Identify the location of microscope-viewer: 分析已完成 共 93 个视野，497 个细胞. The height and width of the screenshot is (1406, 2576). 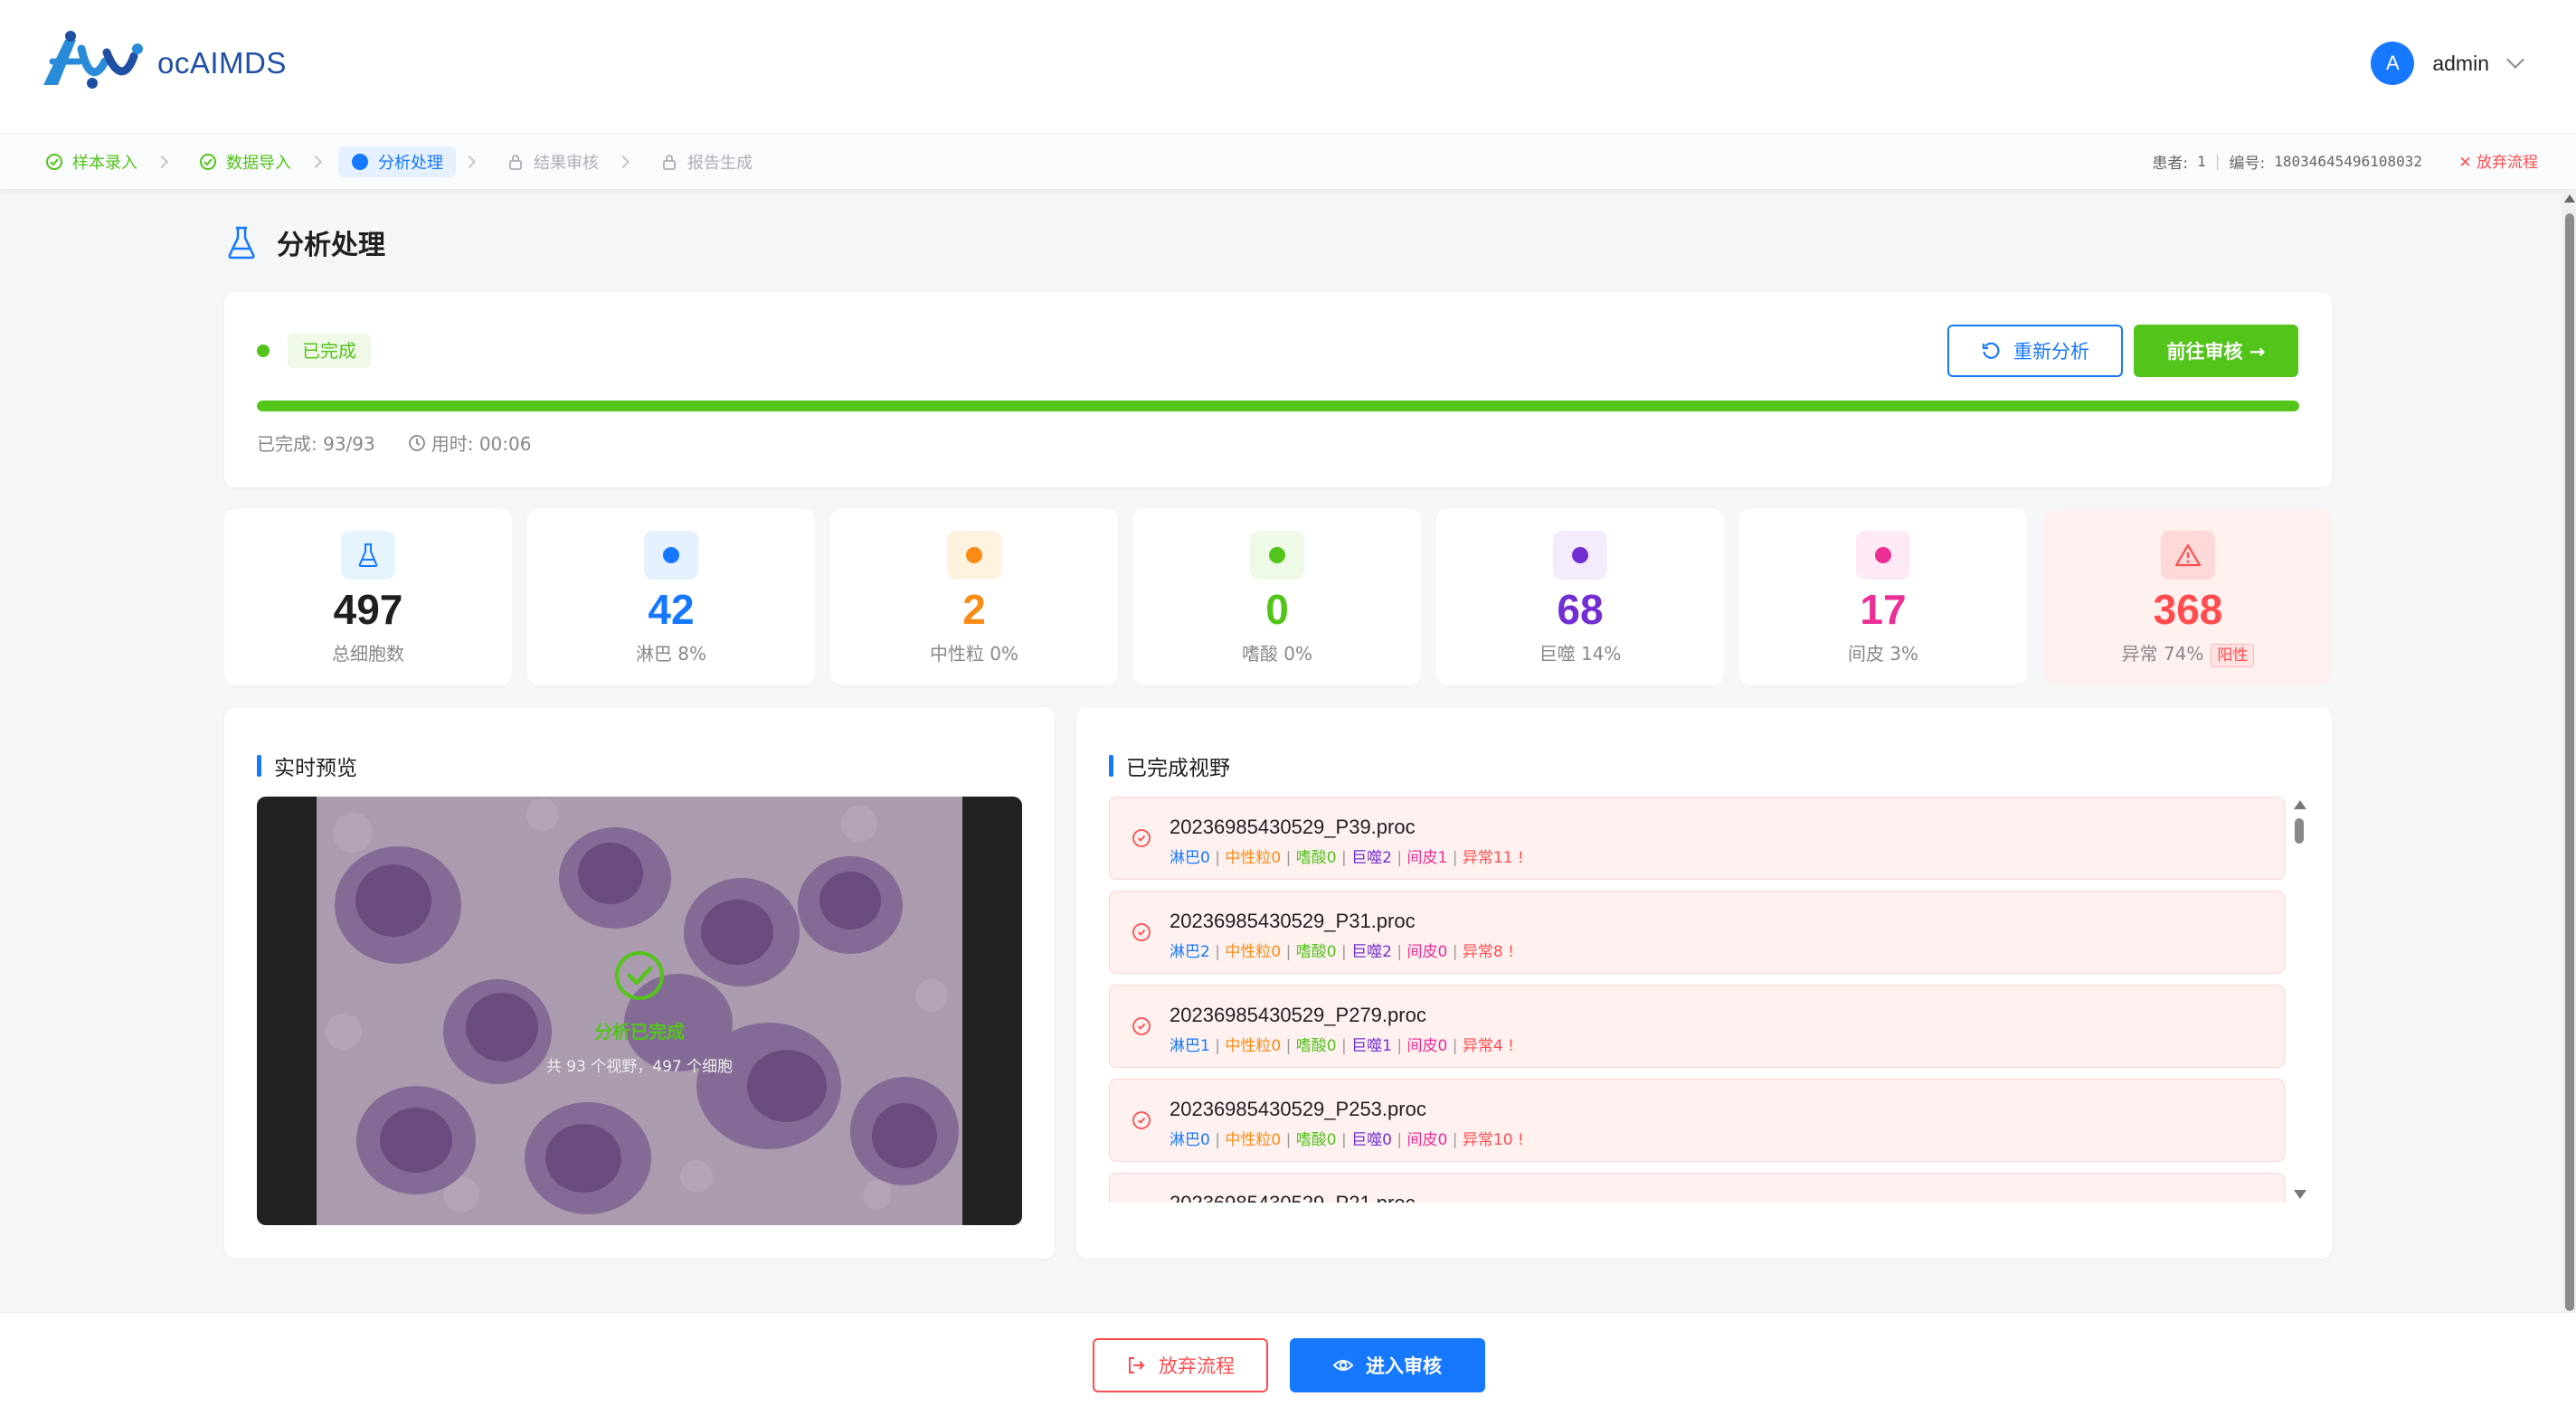
(639, 1011).